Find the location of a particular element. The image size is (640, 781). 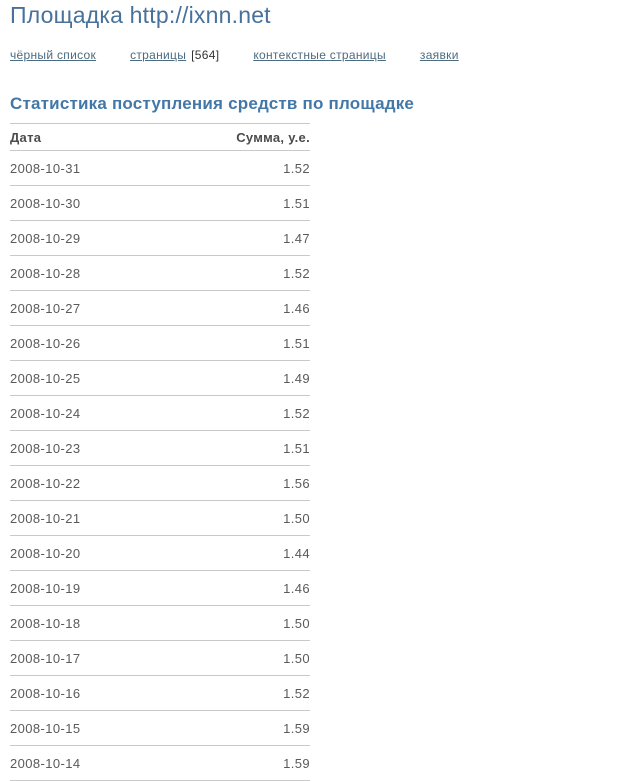

date-cell: 2008-10-19 is located at coordinates (85, 588).